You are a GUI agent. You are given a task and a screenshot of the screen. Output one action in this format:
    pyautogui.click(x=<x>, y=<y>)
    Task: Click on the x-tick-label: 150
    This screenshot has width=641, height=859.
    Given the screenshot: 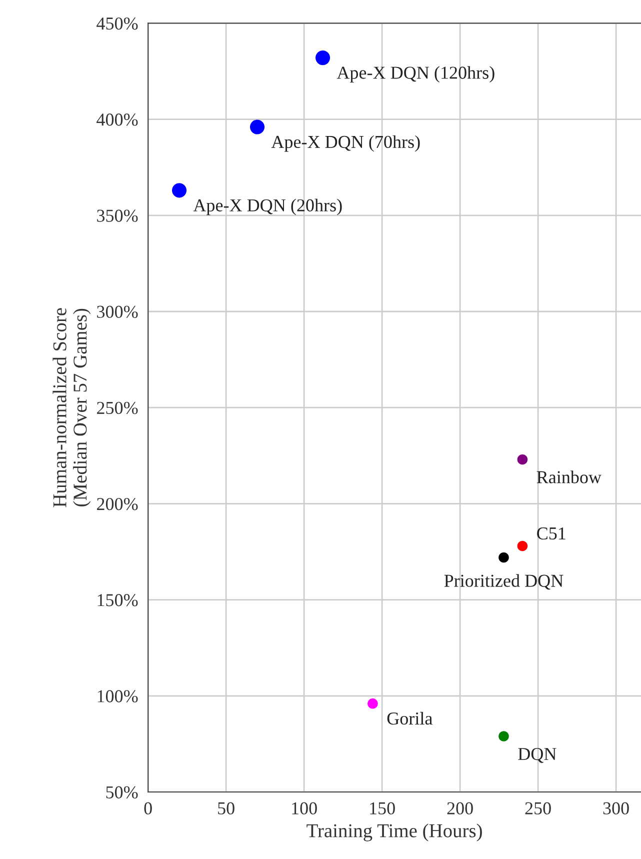 What is the action you would take?
    pyautogui.click(x=382, y=808)
    